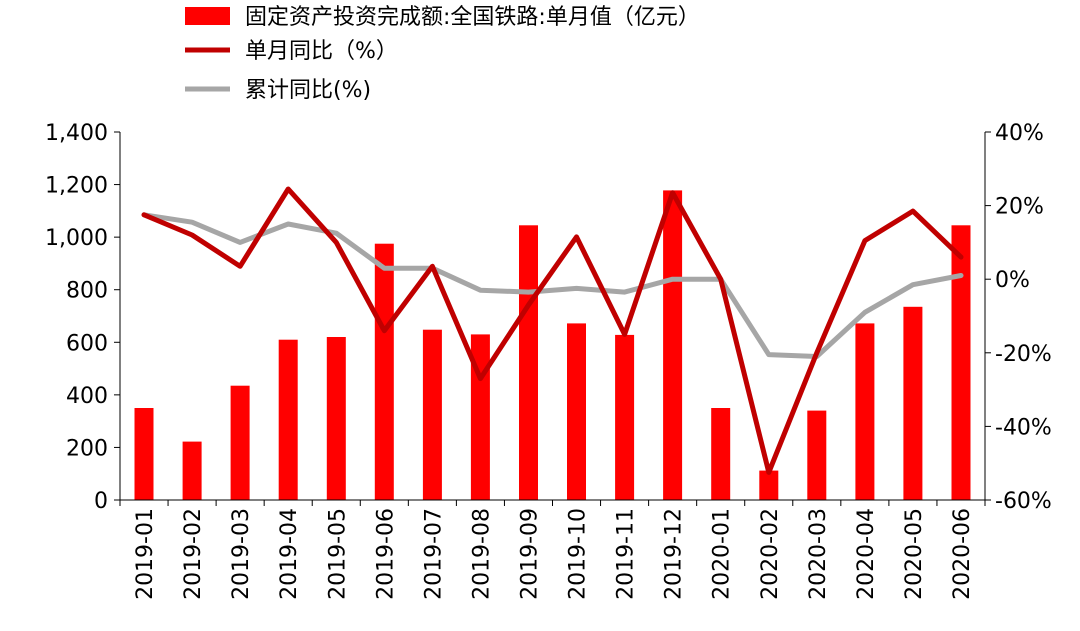  Describe the element at coordinates (914, 554) in the screenshot. I see `x-tick-label: 2020-05` at that location.